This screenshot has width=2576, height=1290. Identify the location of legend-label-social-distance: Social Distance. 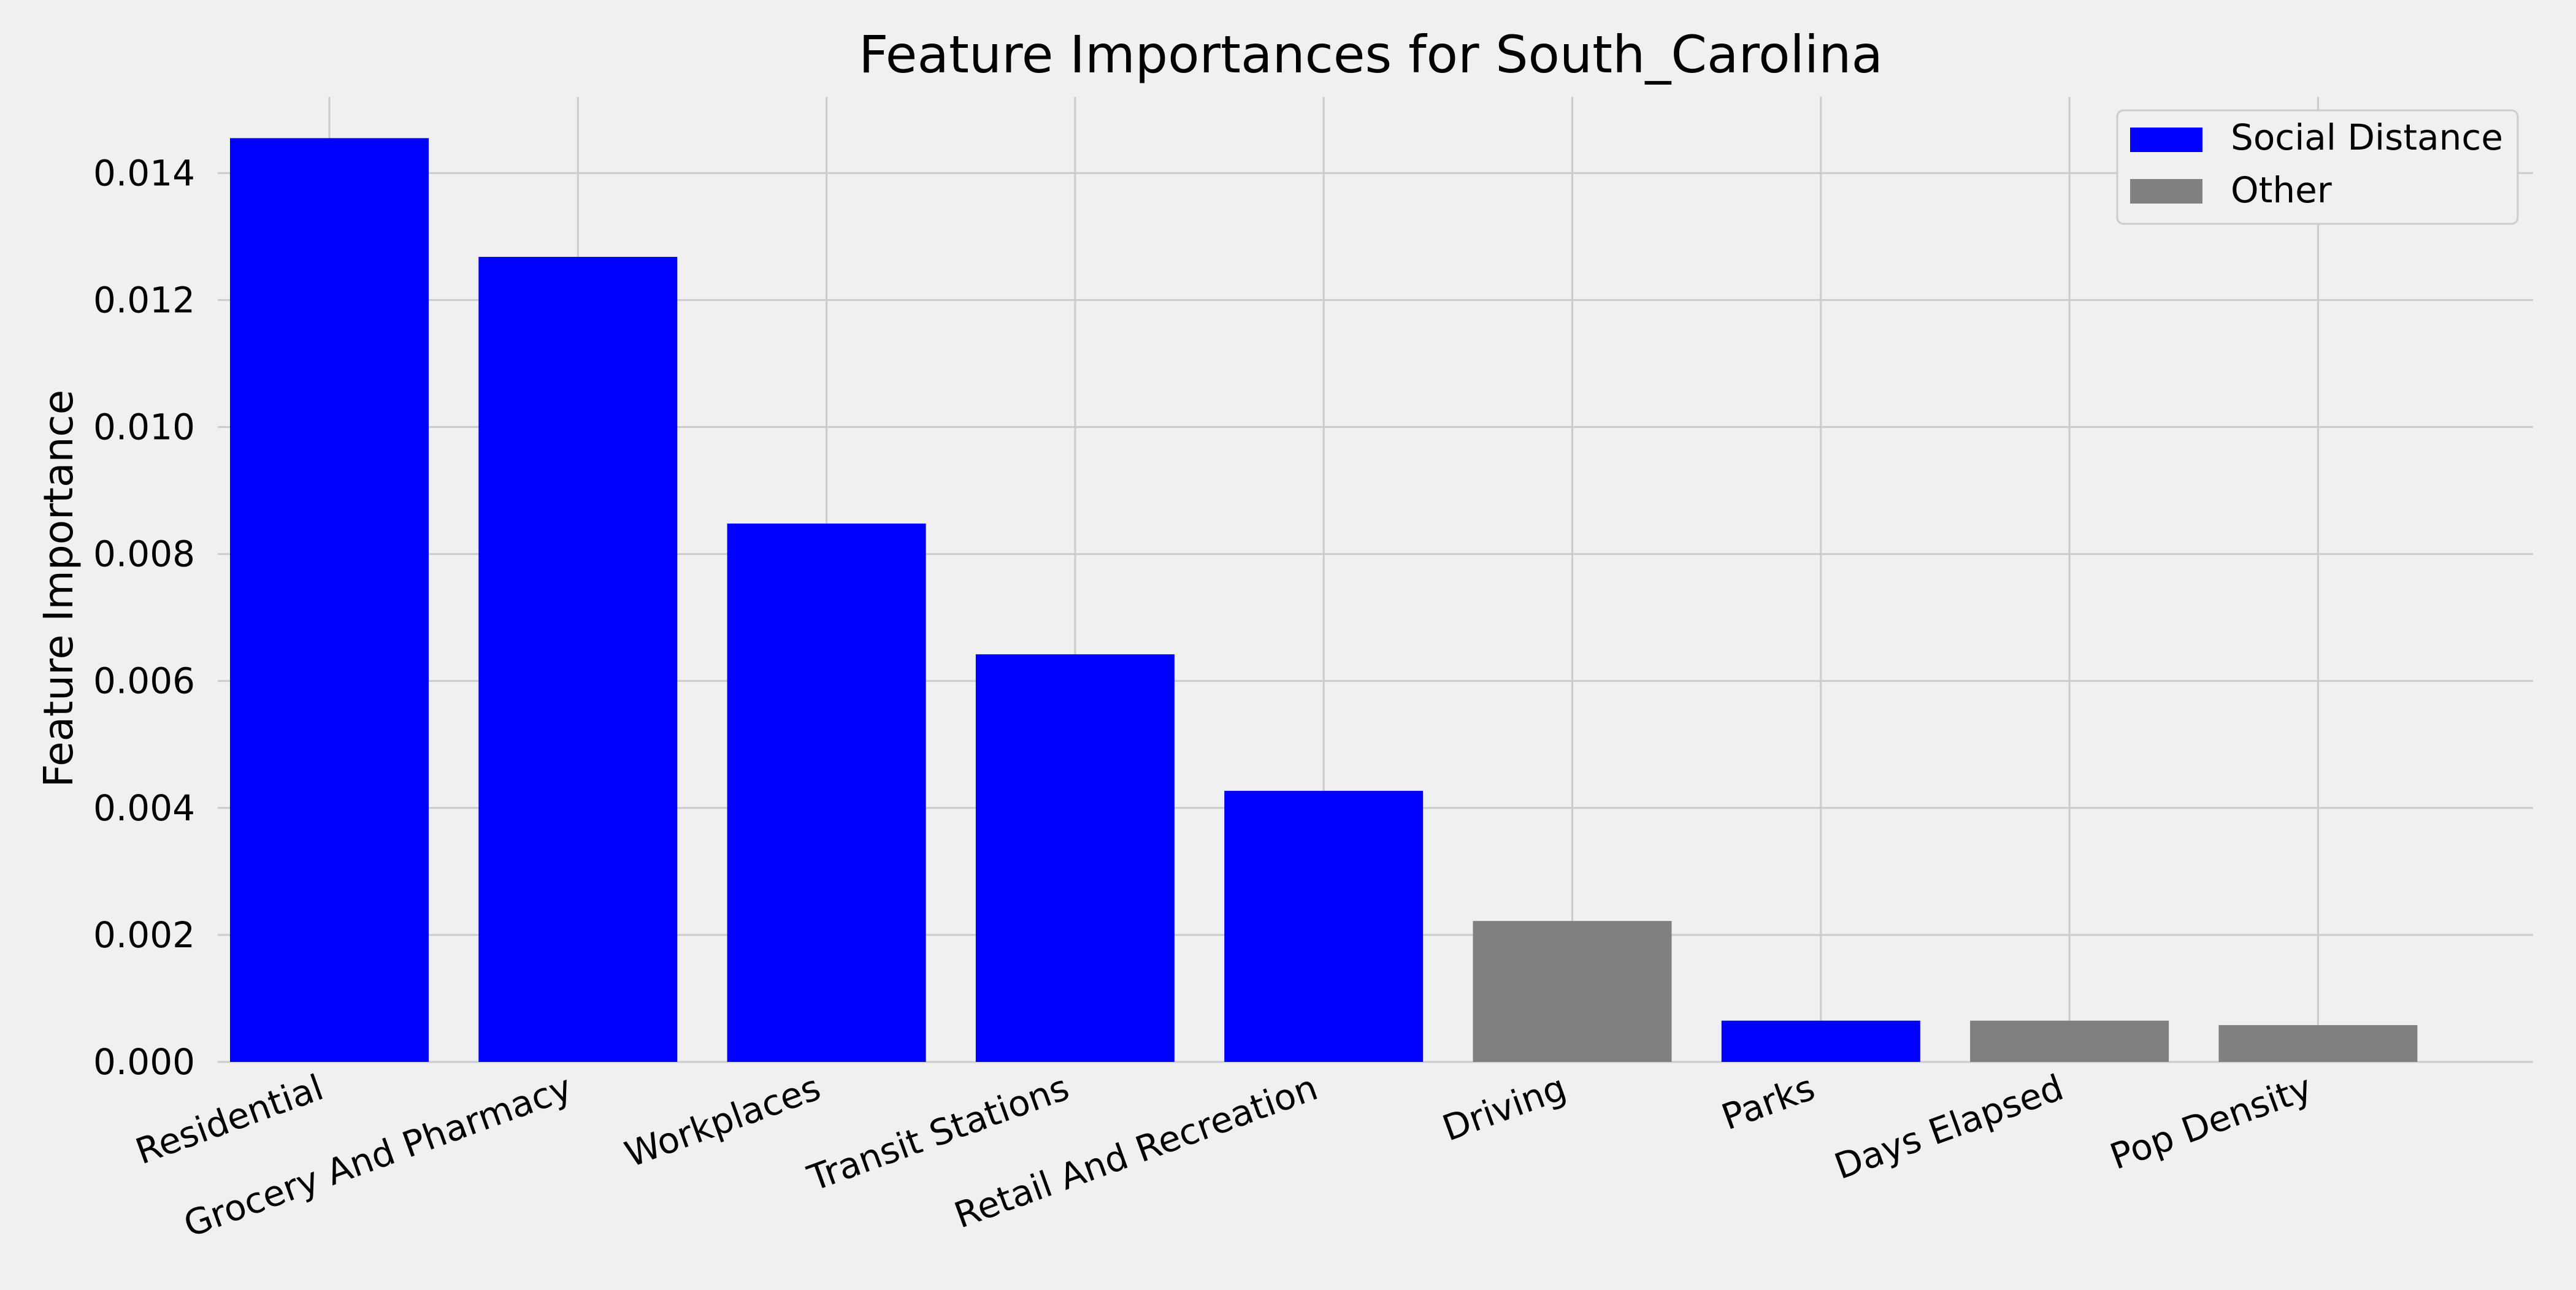
(2367, 137).